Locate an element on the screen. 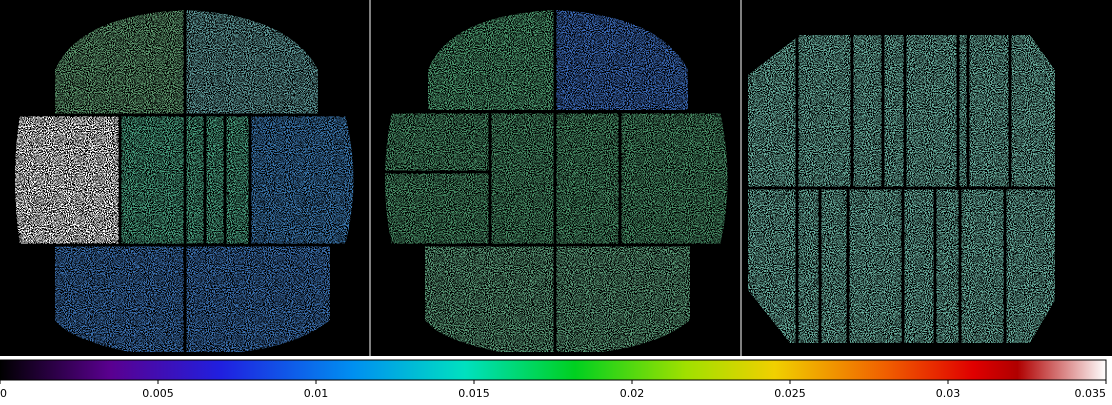 This screenshot has width=1112, height=405. colorbar-tick-label: 0.025 is located at coordinates (790, 393).